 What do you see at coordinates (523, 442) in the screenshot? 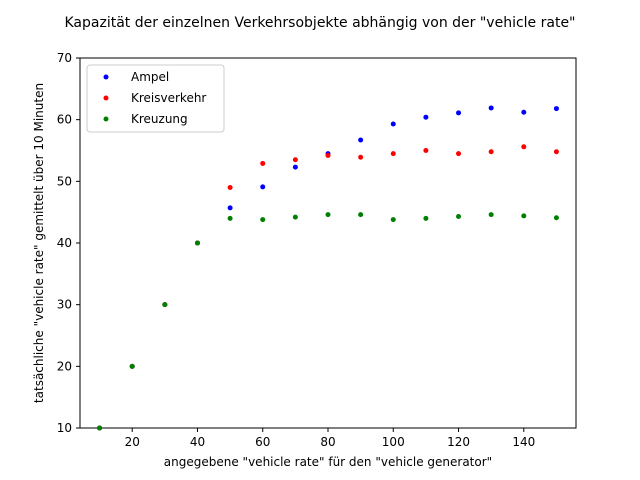
I see `x-tick-label: 140` at bounding box center [523, 442].